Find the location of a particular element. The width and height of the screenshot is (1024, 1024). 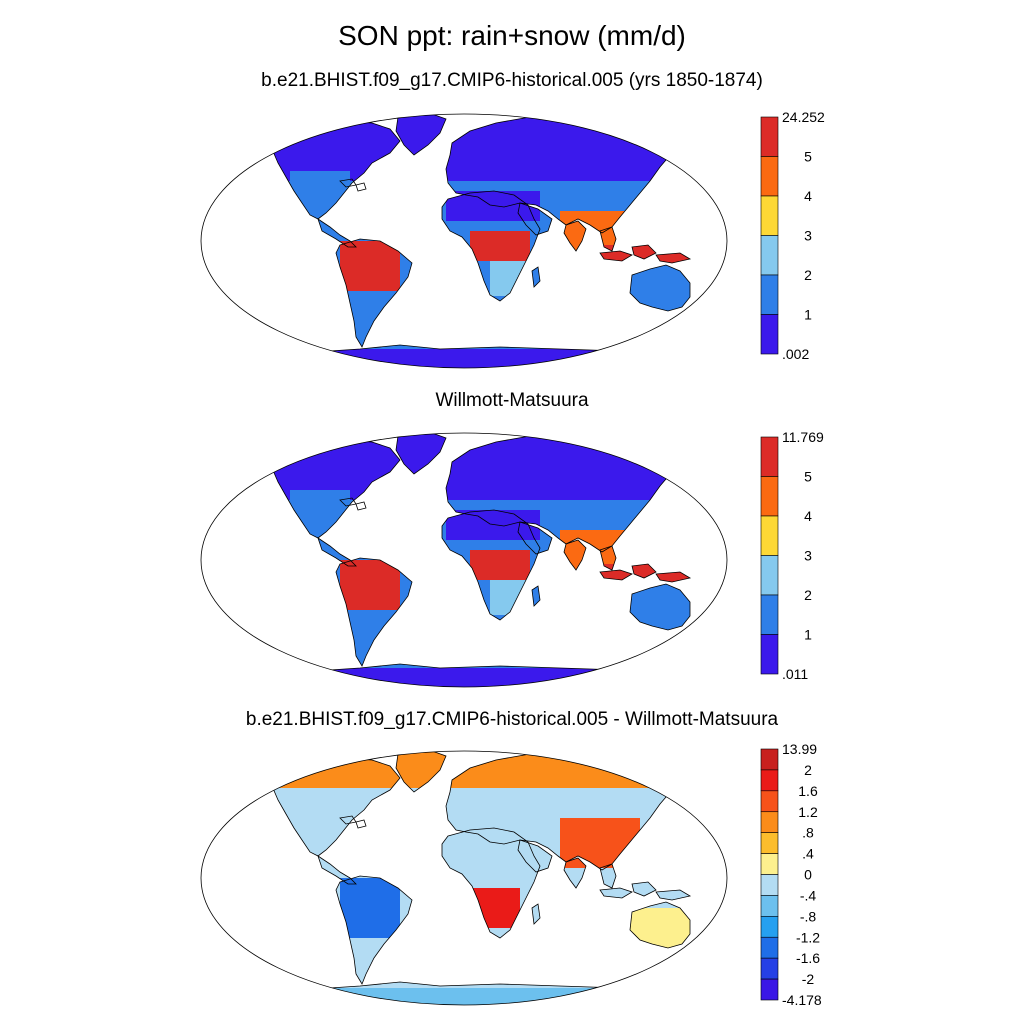

colorbar-2-label-1: 11.769 is located at coordinates (803, 437).